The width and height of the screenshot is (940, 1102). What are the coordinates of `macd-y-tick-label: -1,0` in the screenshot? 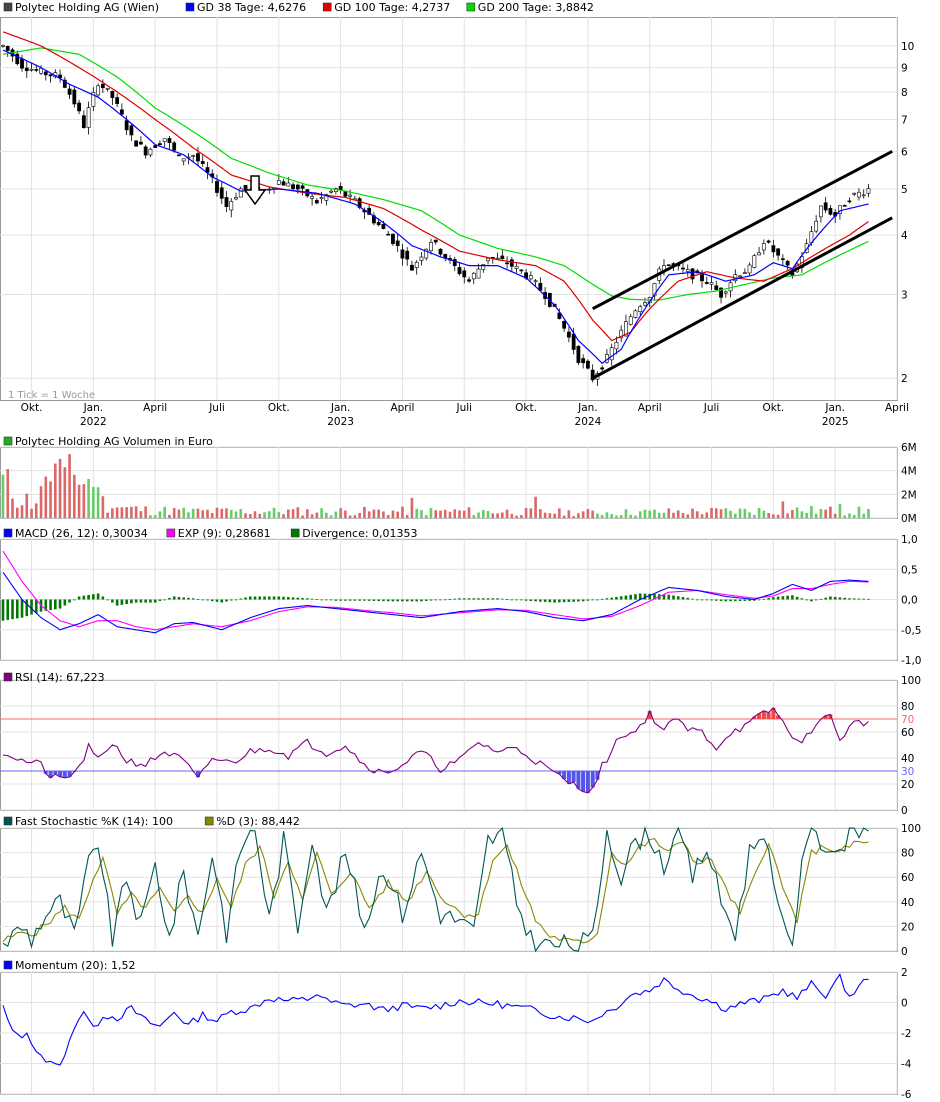 It's located at (911, 661).